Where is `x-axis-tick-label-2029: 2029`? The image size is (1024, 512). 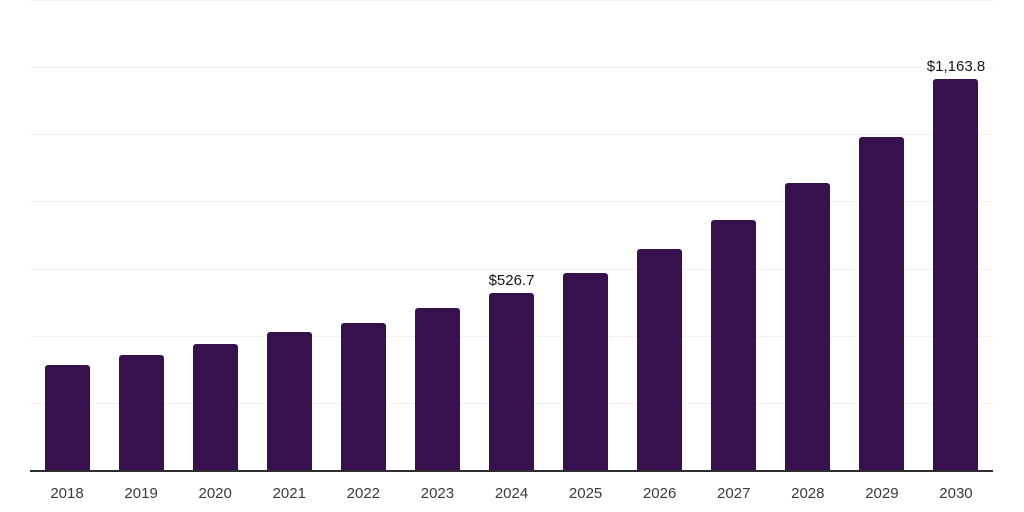 x-axis-tick-label-2029: 2029 is located at coordinates (882, 493).